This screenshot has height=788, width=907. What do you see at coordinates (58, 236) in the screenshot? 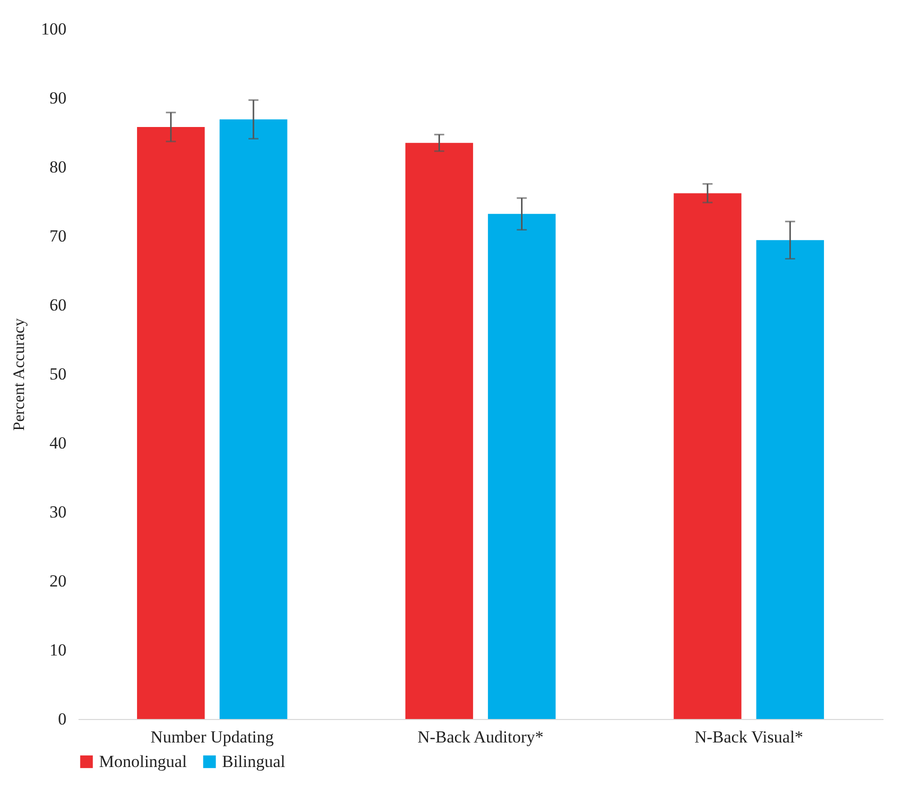
I see `y-tick-label: 70` at bounding box center [58, 236].